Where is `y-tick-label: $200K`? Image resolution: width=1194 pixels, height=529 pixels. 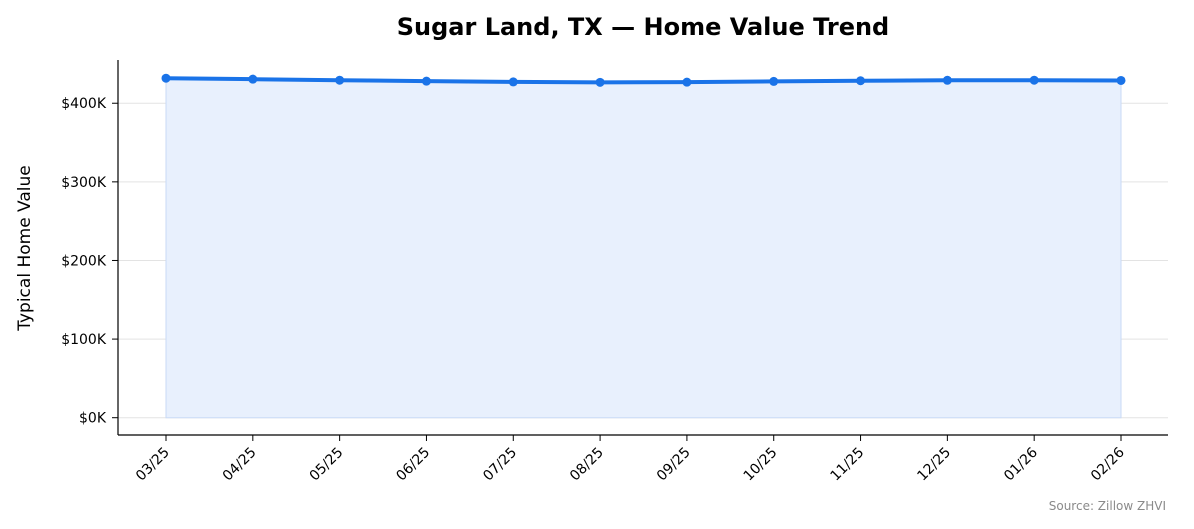
y-tick-label: $200K is located at coordinates (84, 261).